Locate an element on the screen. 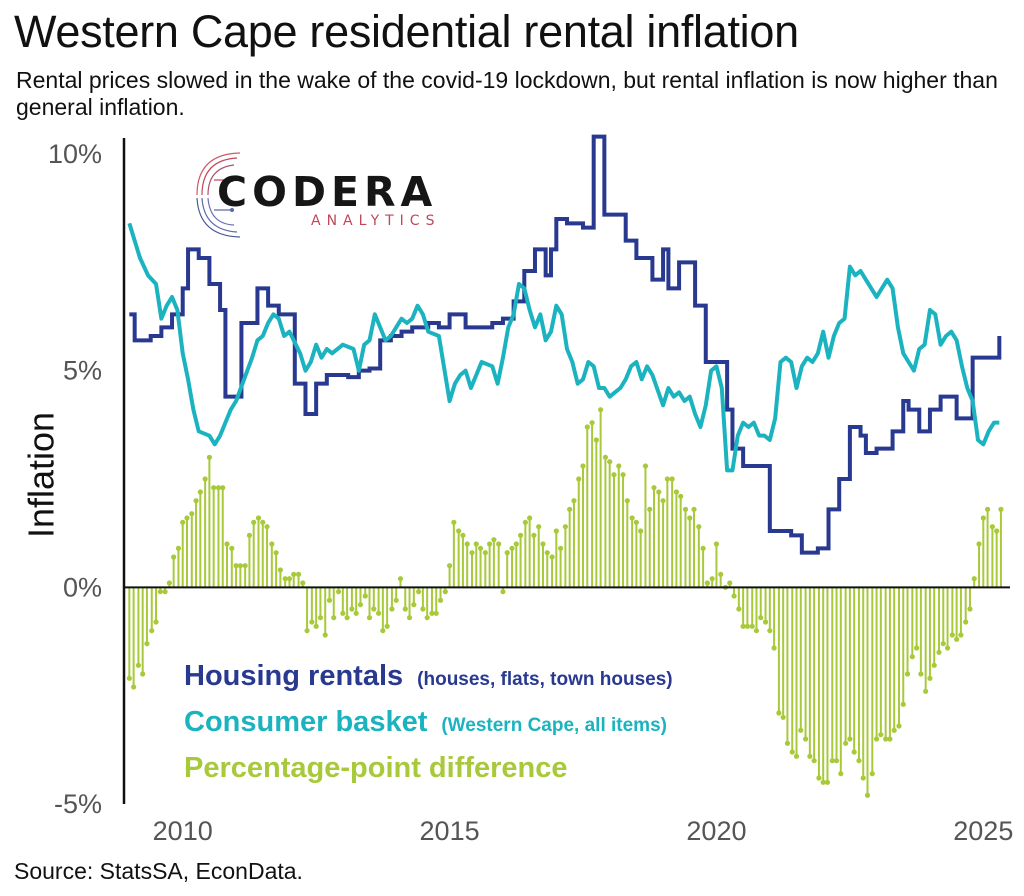 The image size is (1024, 896). legend-consumer-label: Consumer basket is located at coordinates (306, 722).